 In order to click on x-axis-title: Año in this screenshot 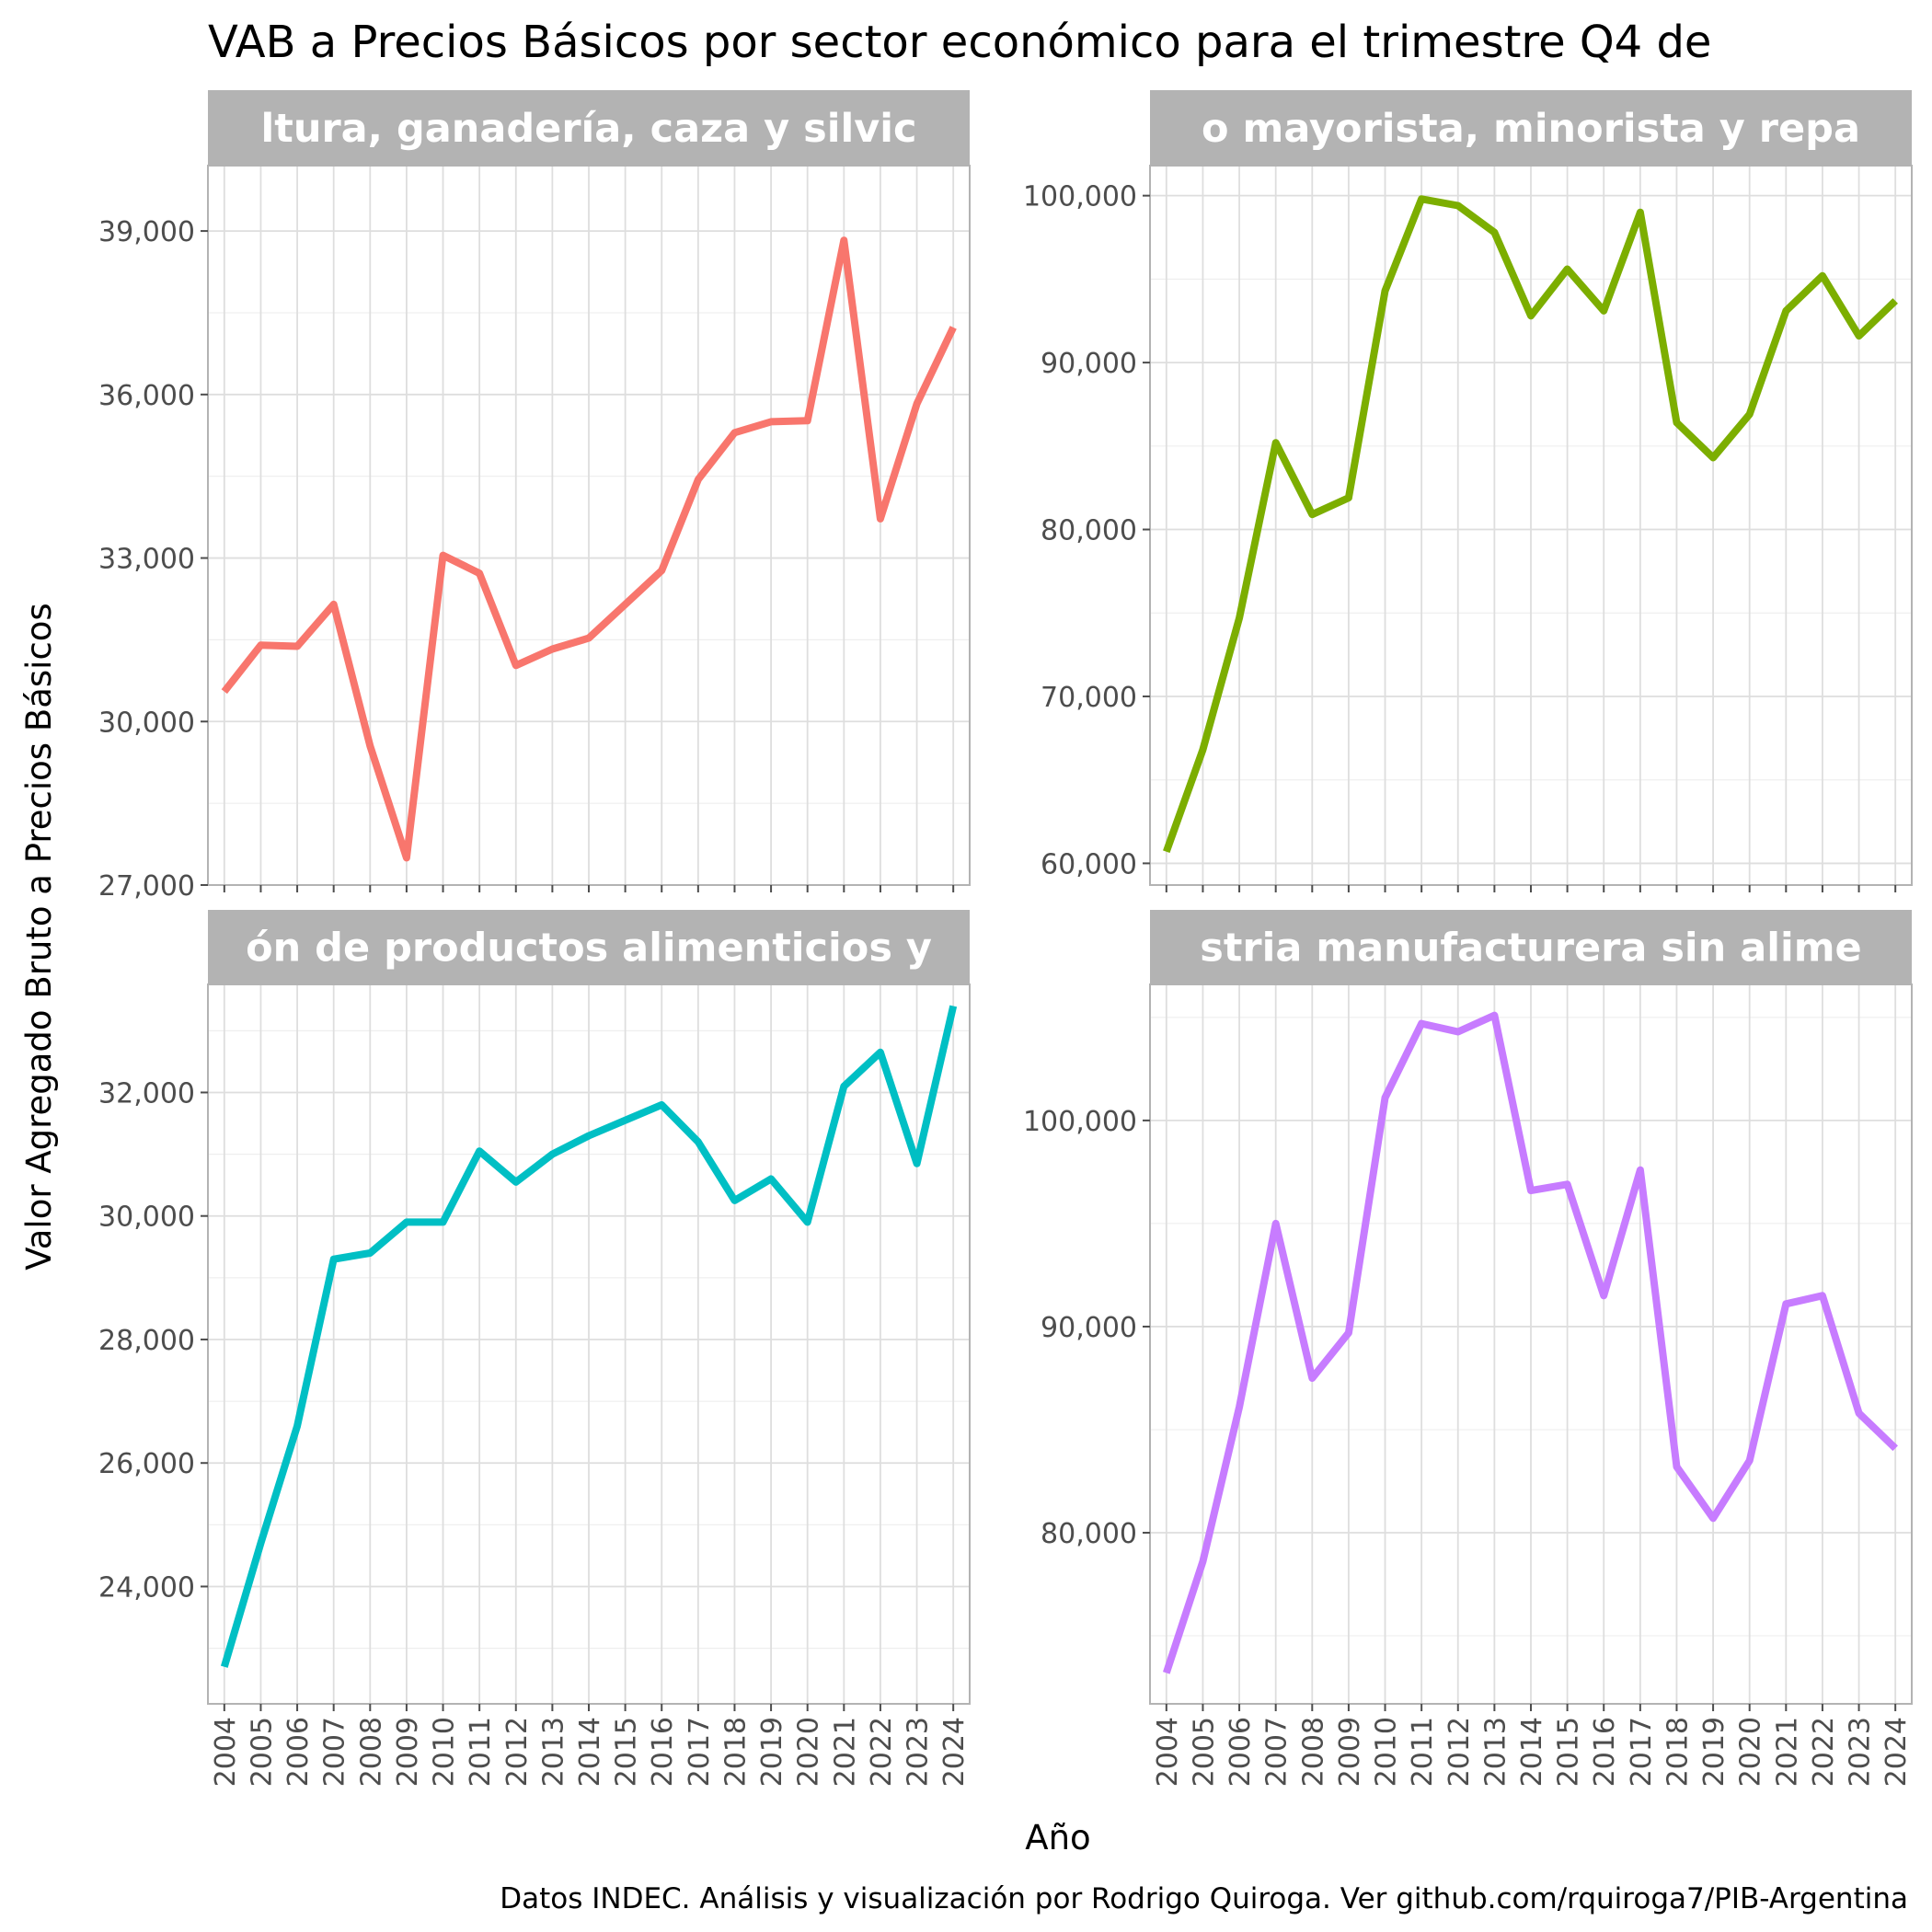, I will do `click(1057, 1837)`.